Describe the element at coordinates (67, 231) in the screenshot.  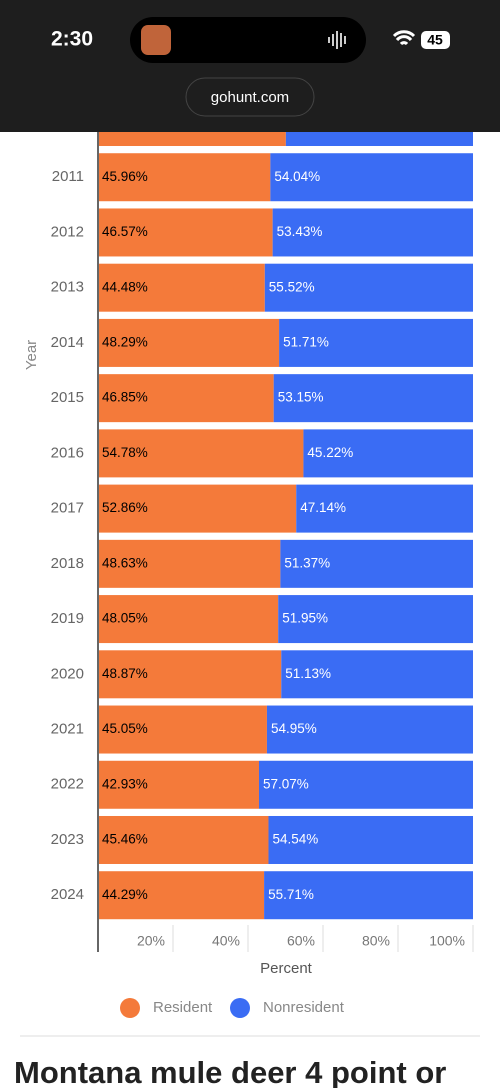
I see `y-tick-label: 2012` at that location.